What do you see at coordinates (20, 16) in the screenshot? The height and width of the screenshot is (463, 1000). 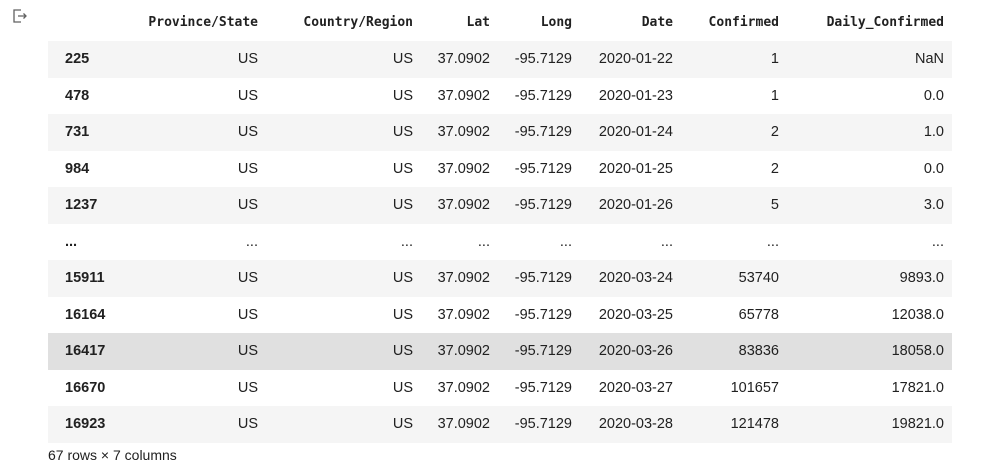 I see `output-arrow-icon` at bounding box center [20, 16].